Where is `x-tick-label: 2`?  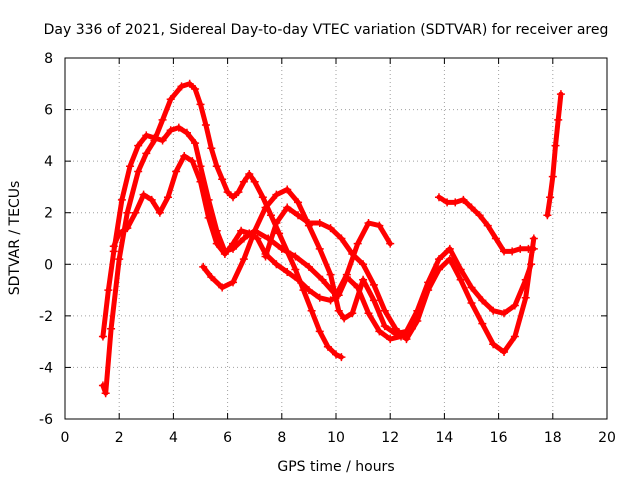
x-tick-label: 2 is located at coordinates (119, 438).